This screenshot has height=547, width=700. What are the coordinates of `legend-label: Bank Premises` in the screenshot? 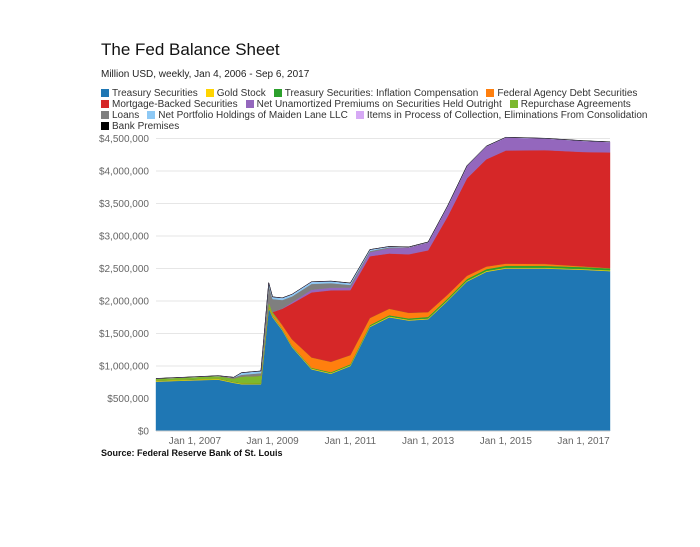 It's located at (146, 126).